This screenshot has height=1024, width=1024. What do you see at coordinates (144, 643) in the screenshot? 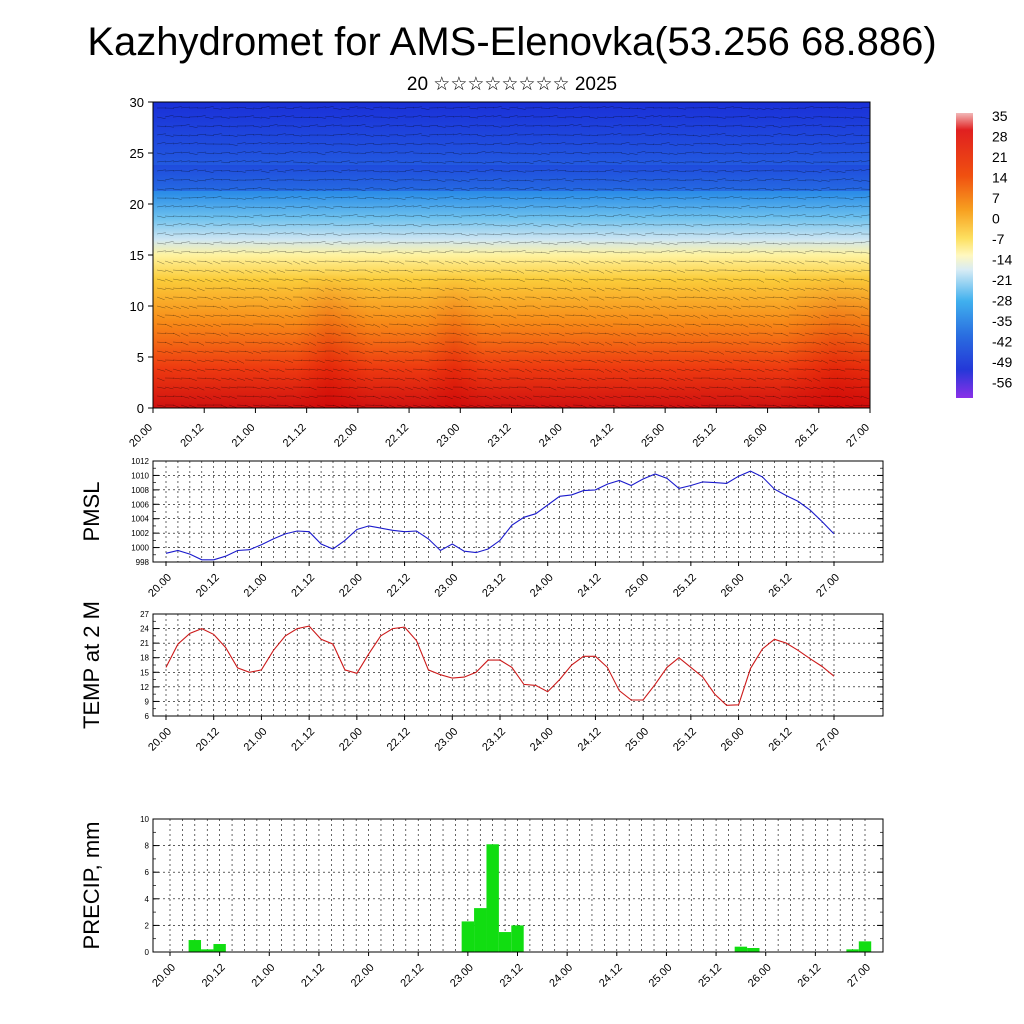
I see `ytick-label: 21` at bounding box center [144, 643].